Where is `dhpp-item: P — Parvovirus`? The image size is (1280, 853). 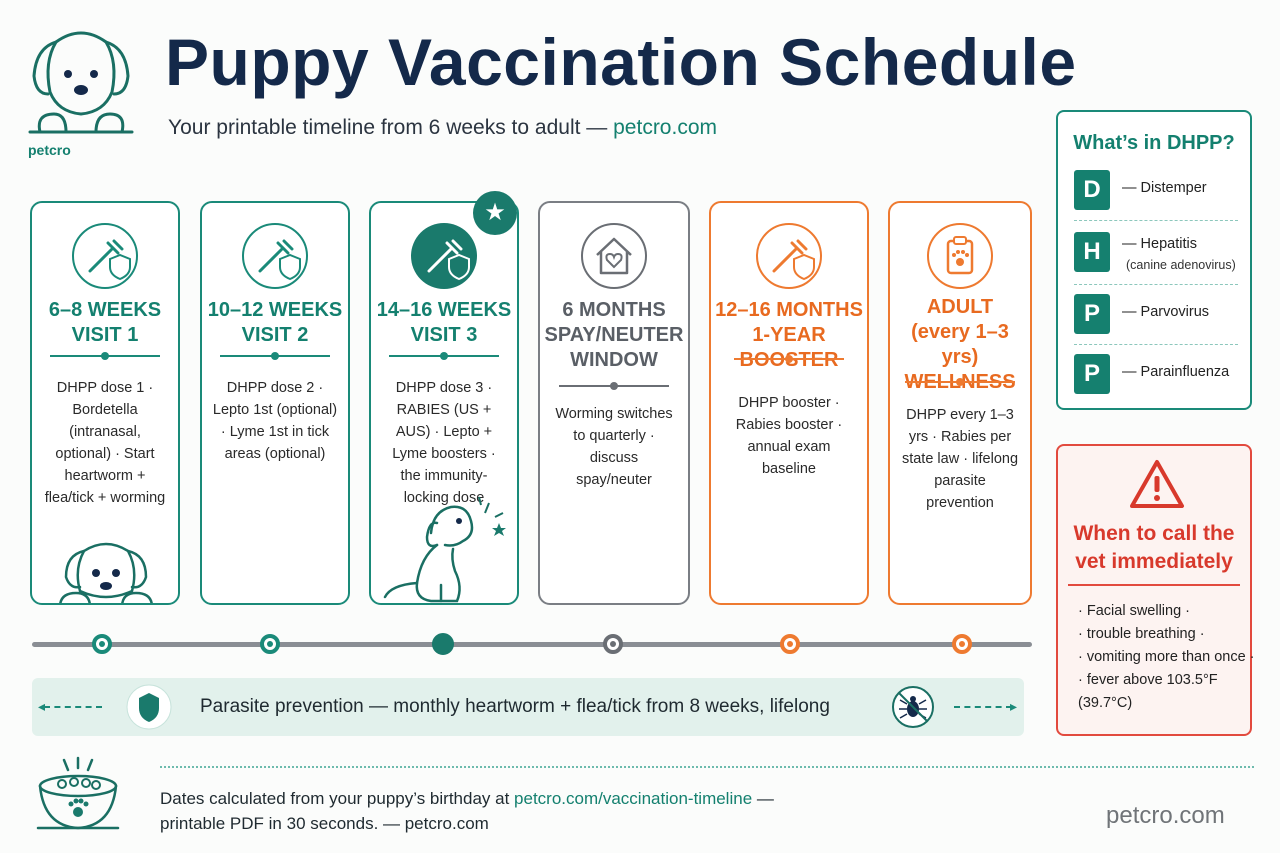
dhpp-item: P — Parvovirus is located at coordinates (1157, 316).